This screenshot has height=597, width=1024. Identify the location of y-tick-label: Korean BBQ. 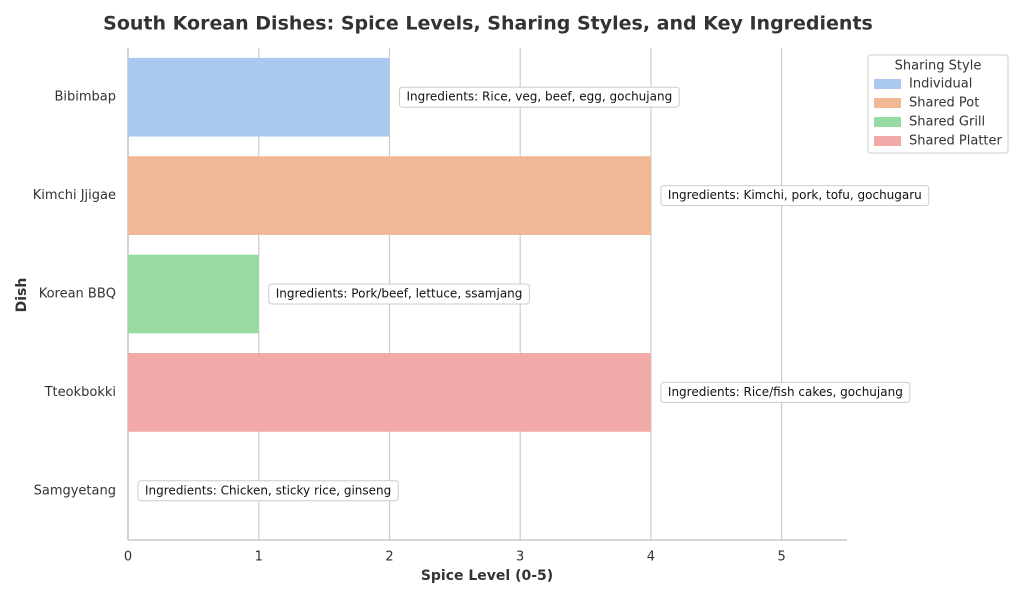
(77, 294).